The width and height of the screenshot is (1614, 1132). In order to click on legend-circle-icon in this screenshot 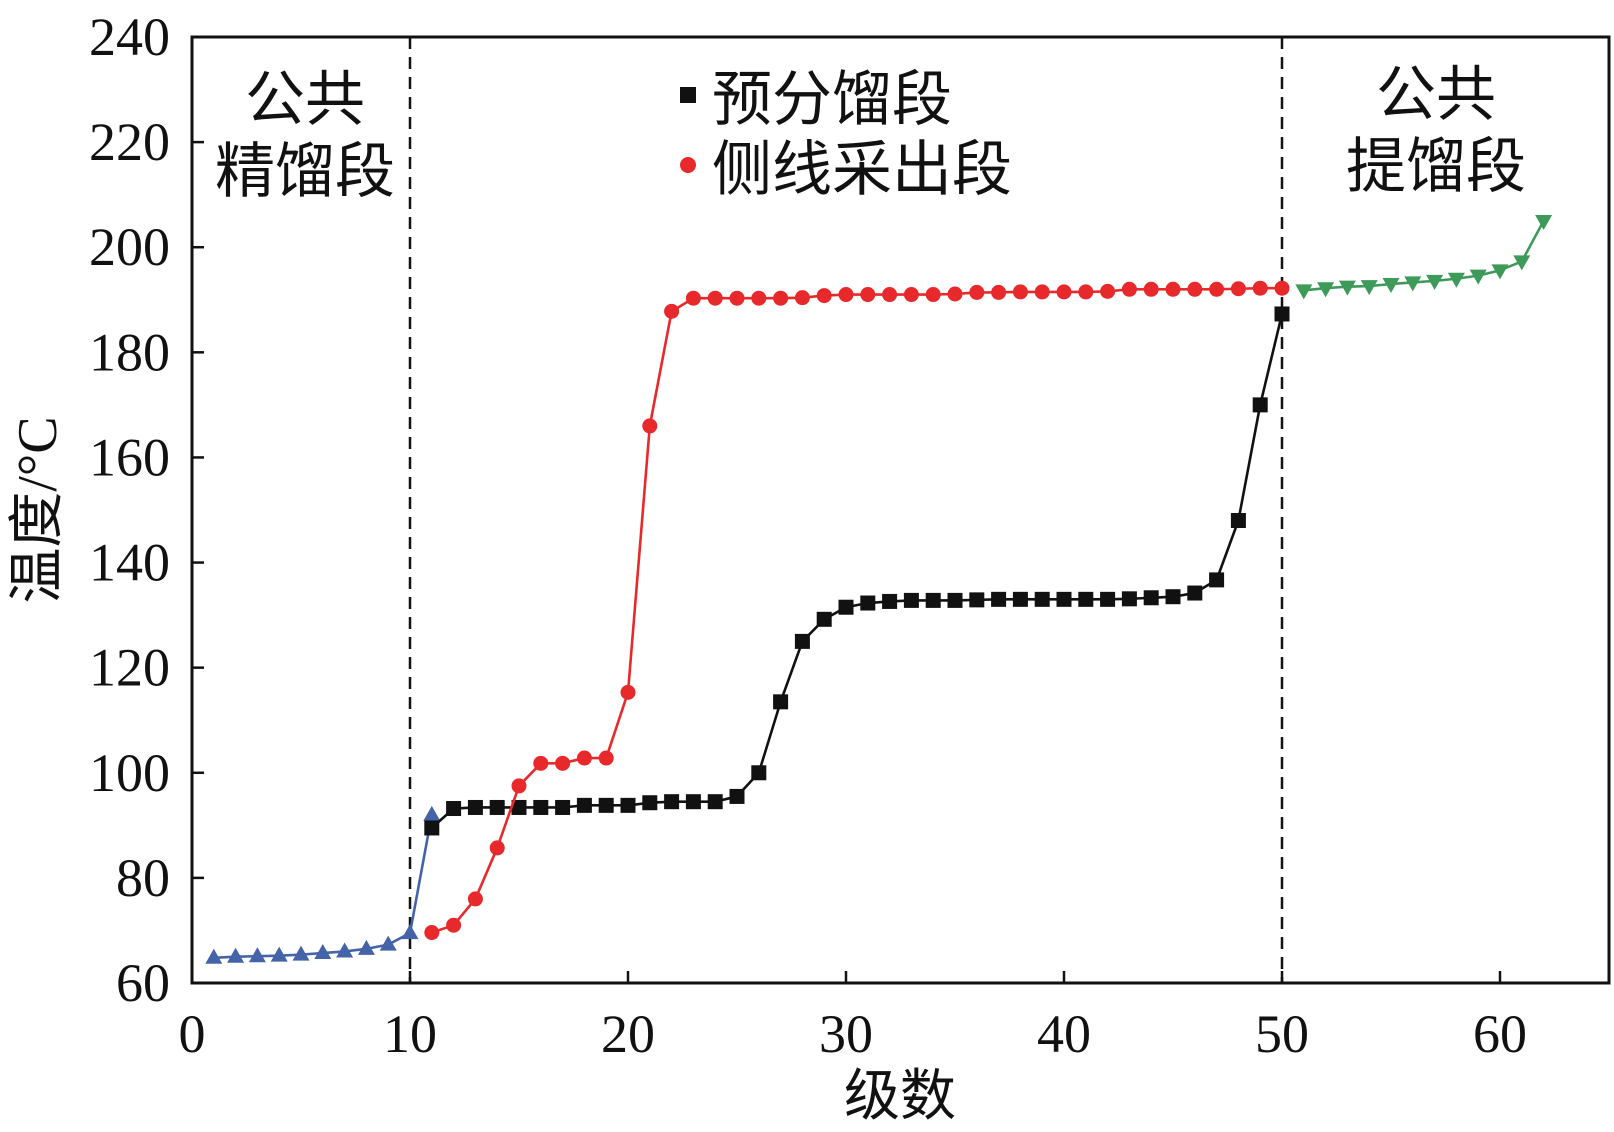, I will do `click(688, 165)`.